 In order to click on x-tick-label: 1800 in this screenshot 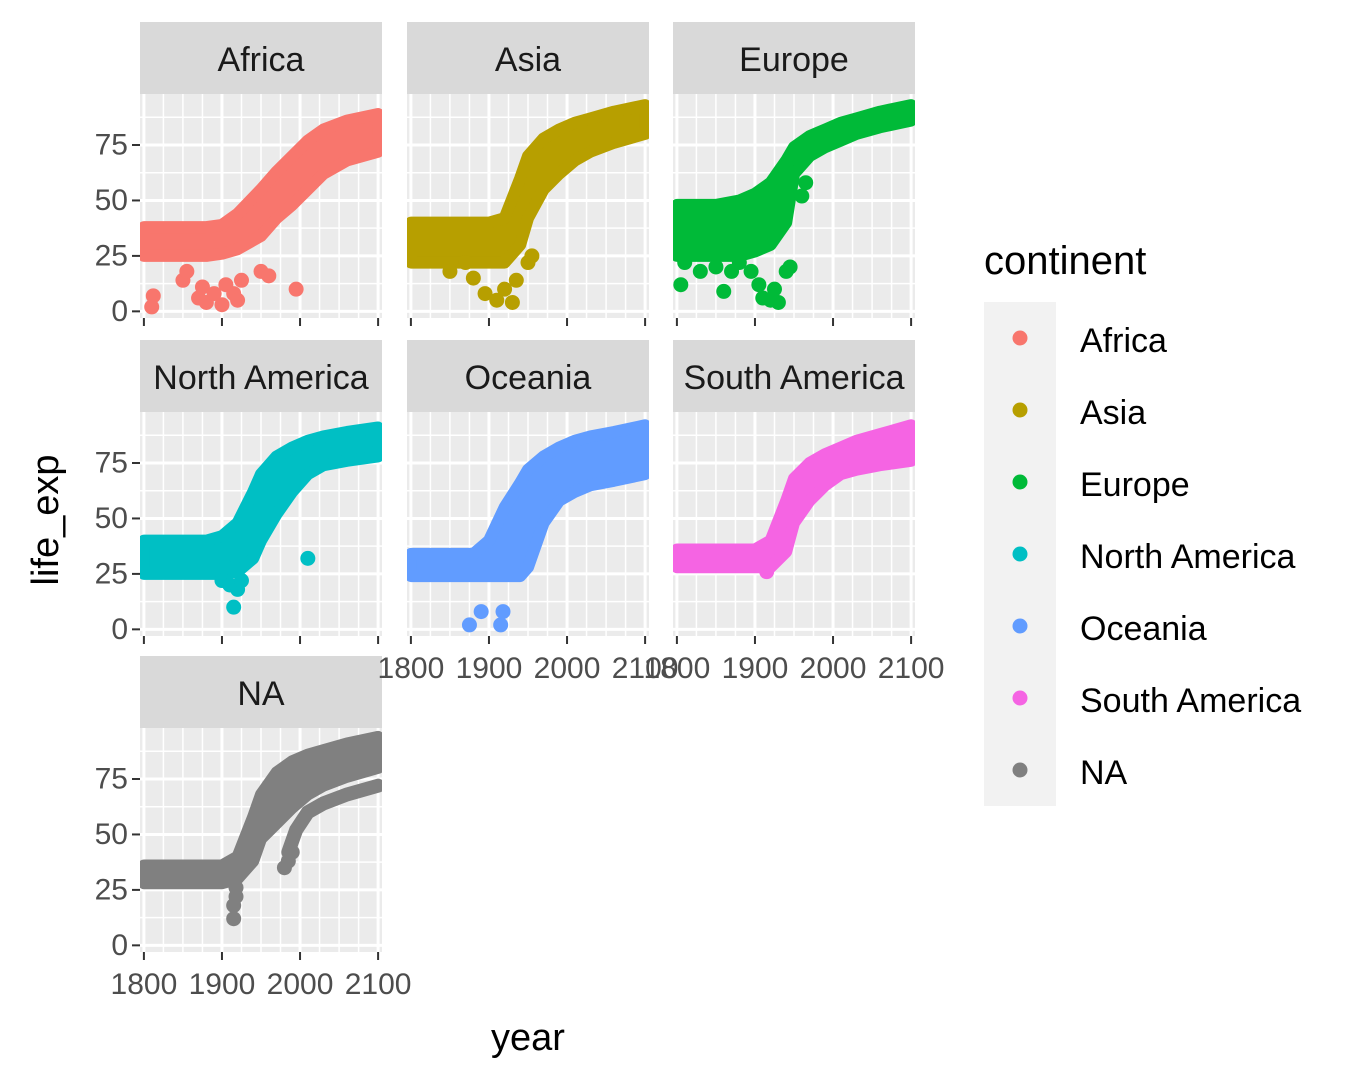, I will do `click(677, 668)`.